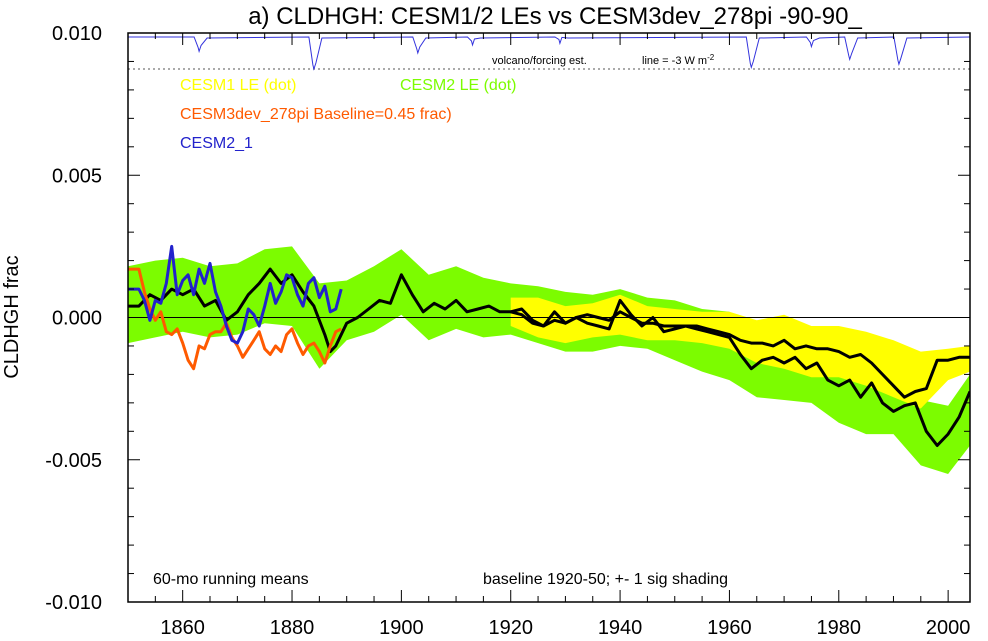  I want to click on legend-cesm1: CESM1 LE (dot), so click(238, 85).